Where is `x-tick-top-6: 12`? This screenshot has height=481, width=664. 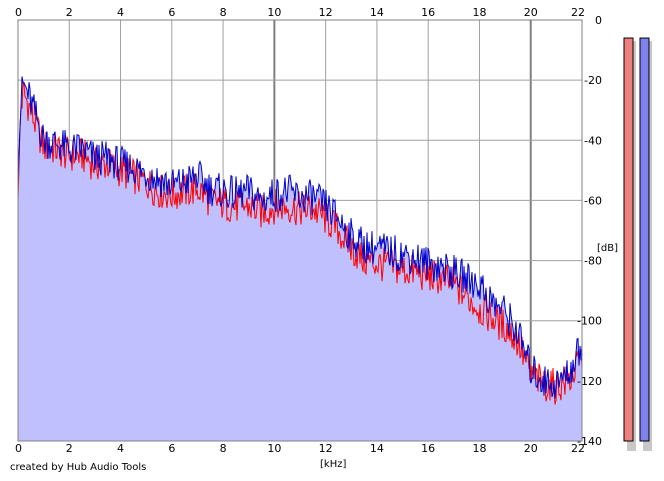 x-tick-top-6: 12 is located at coordinates (326, 12).